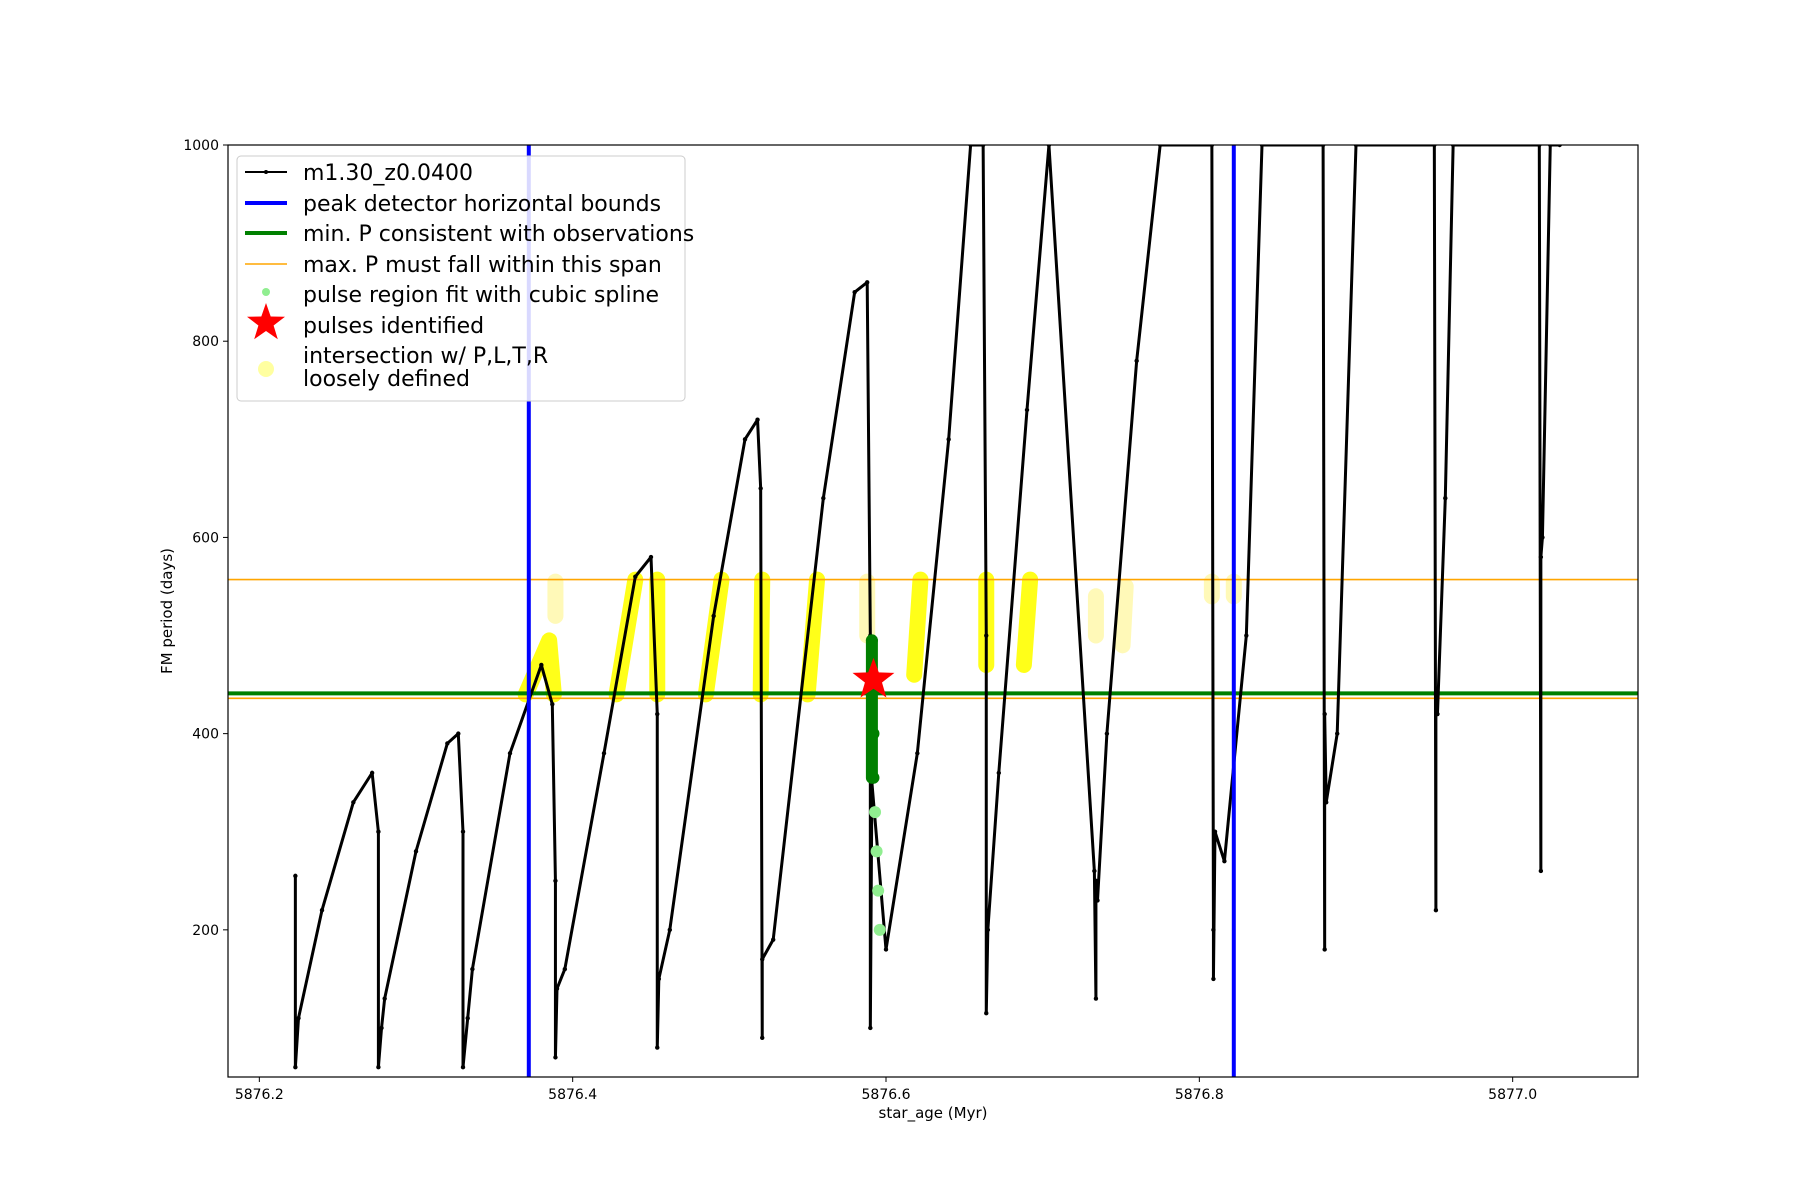 The width and height of the screenshot is (1800, 1200). Describe the element at coordinates (1436, 910) in the screenshot. I see `series-m1.30-point-76` at that location.